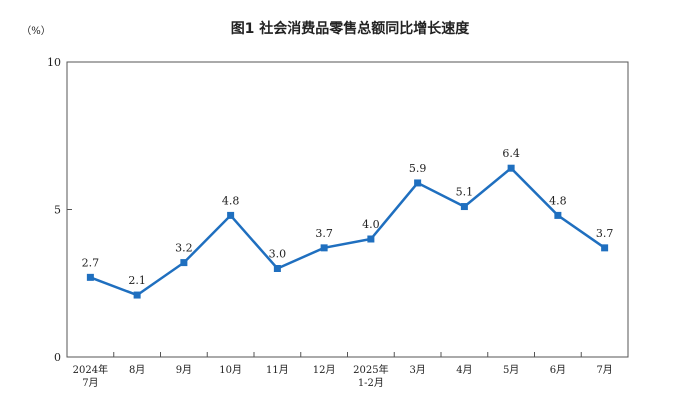 Image resolution: width=700 pixels, height=404 pixels. What do you see at coordinates (278, 254) in the screenshot?
I see `data-label: 3.0` at bounding box center [278, 254].